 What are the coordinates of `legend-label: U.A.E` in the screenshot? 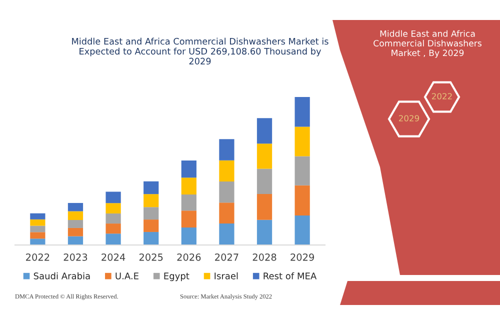 It's located at (127, 276).